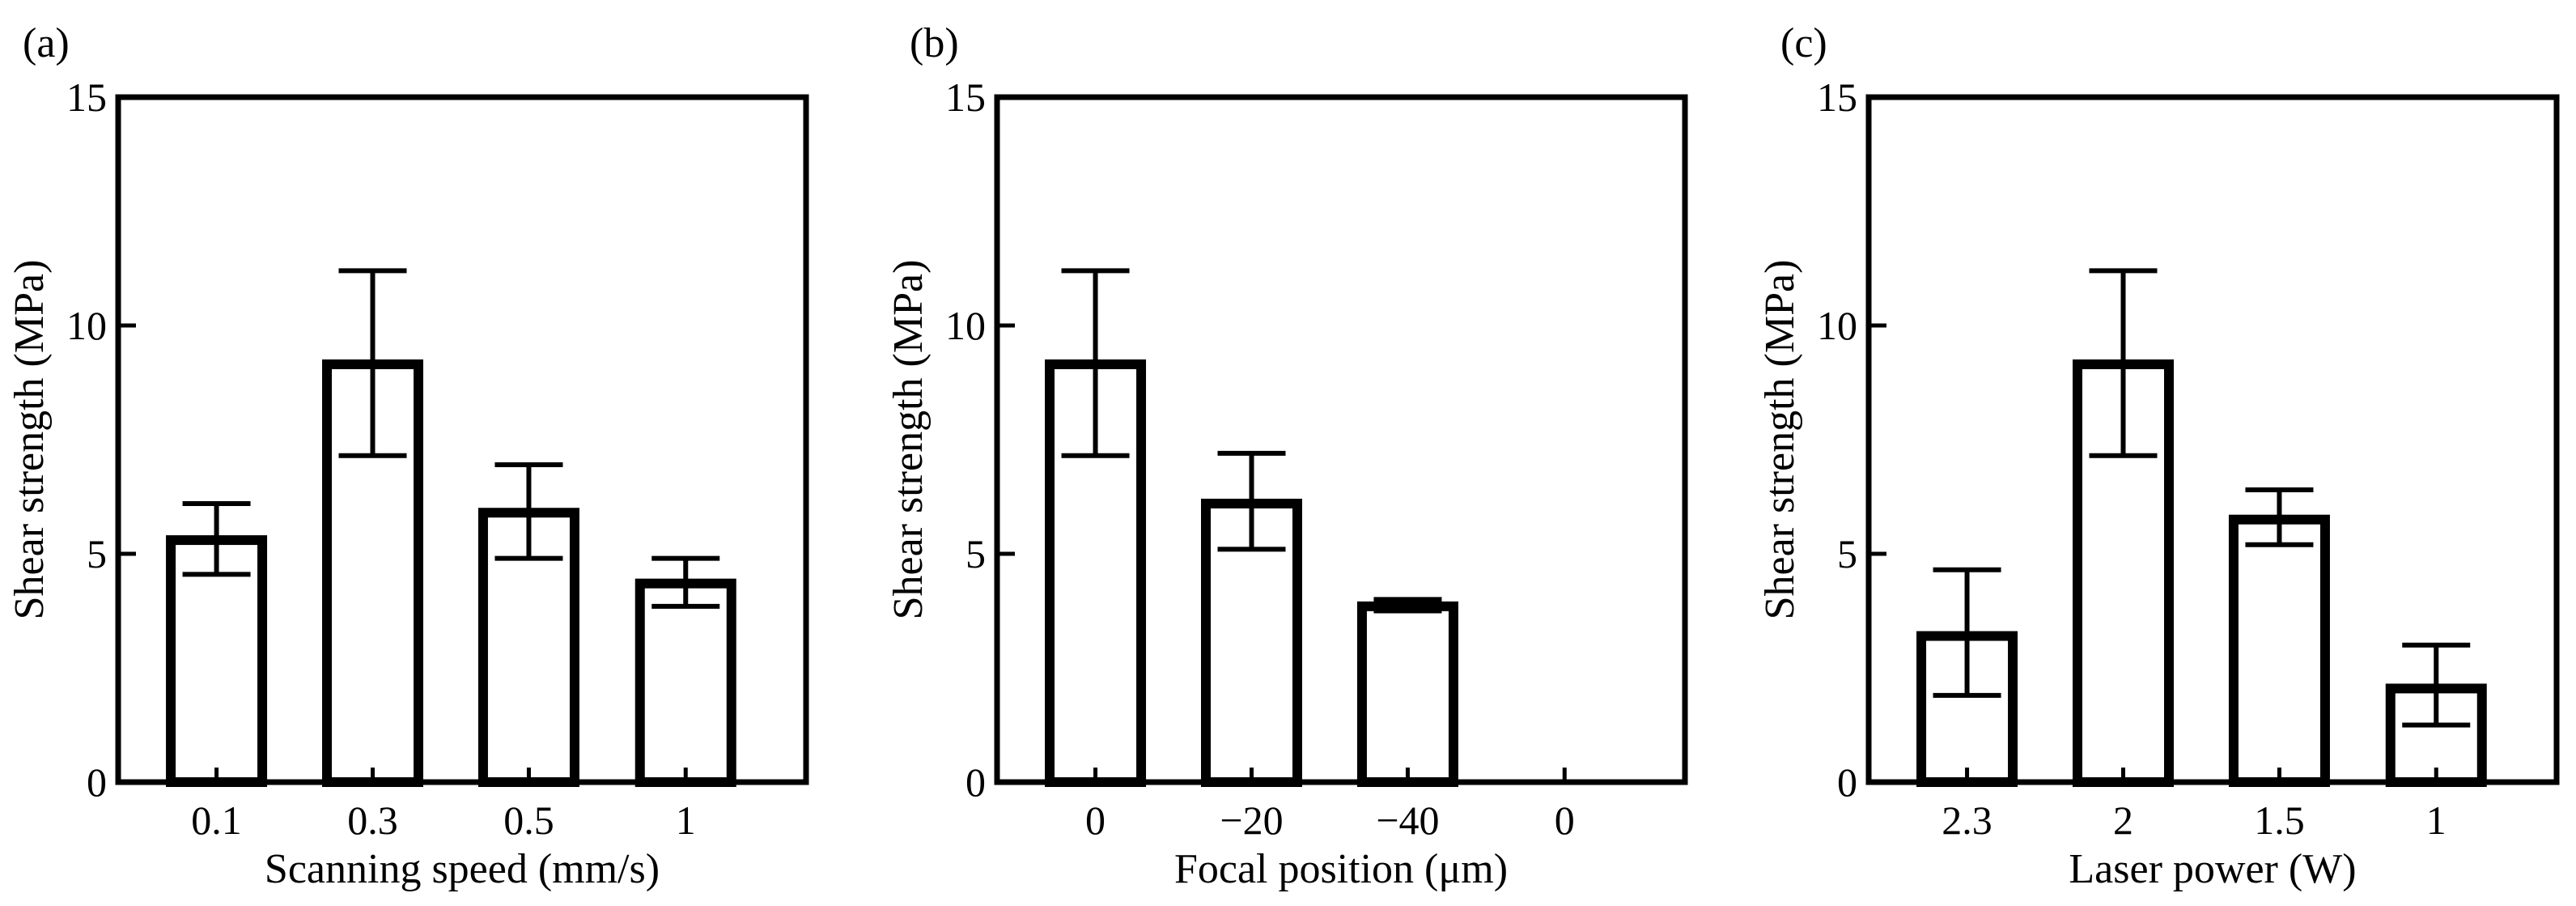 Image resolution: width=2576 pixels, height=906 pixels. What do you see at coordinates (1407, 820) in the screenshot?
I see `x-tick-label: −40` at bounding box center [1407, 820].